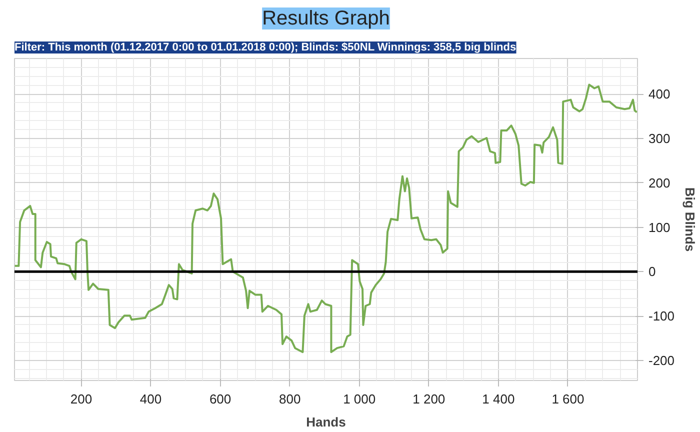 The image size is (700, 432). I want to click on x-tick-label: 200, so click(81, 399).